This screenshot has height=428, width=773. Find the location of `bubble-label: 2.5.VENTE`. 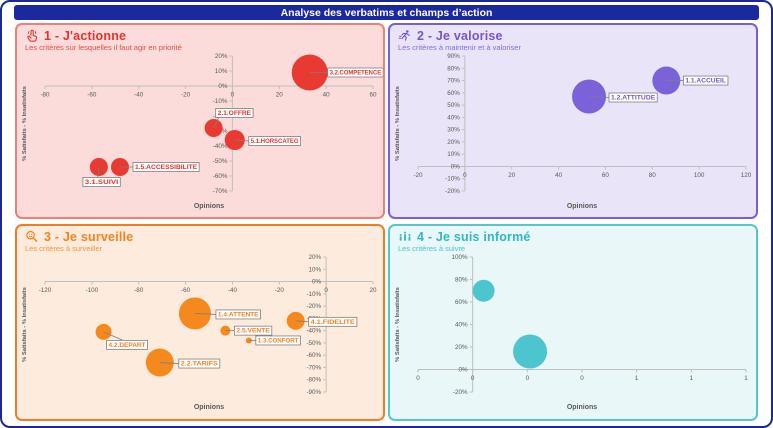

bubble-label: 2.5.VENTE is located at coordinates (252, 332).